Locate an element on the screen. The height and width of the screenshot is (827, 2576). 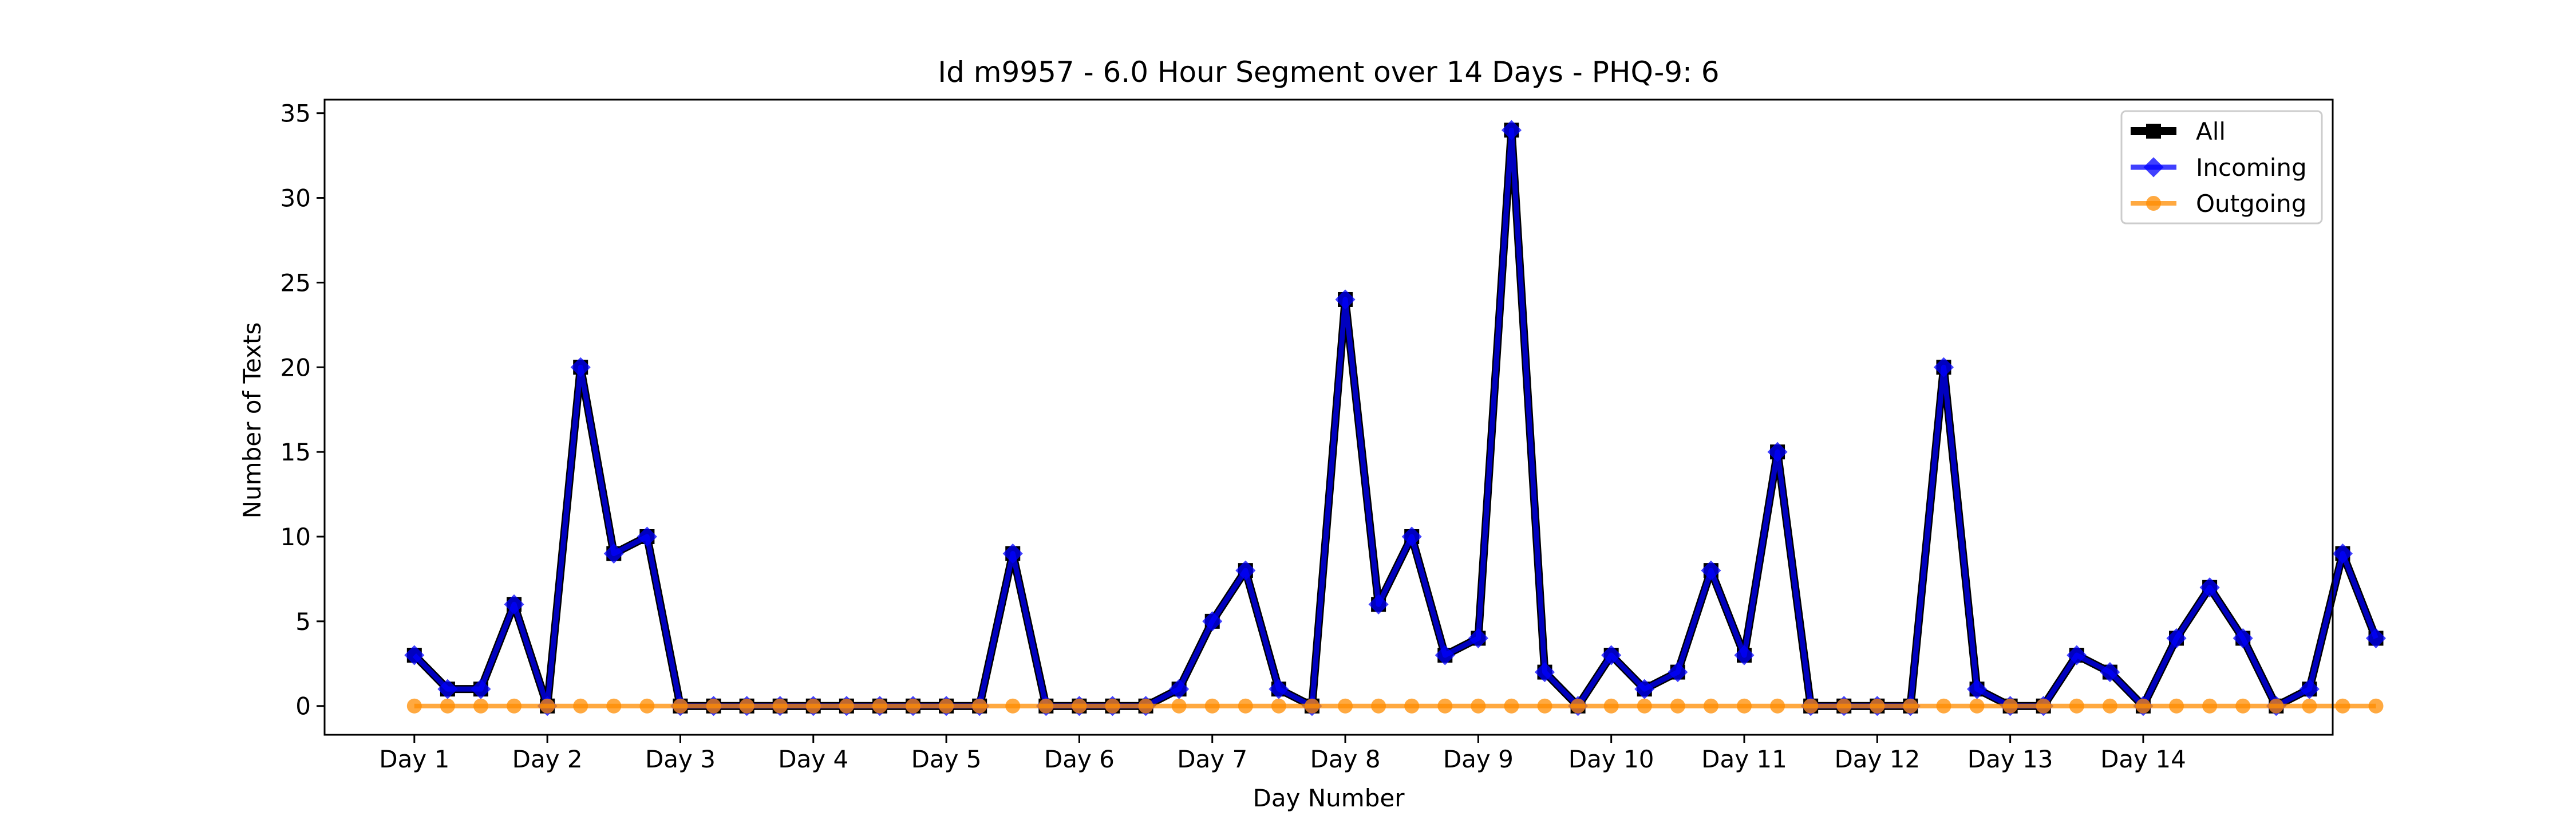
x-tick-label: Day 1 is located at coordinates (414, 759).